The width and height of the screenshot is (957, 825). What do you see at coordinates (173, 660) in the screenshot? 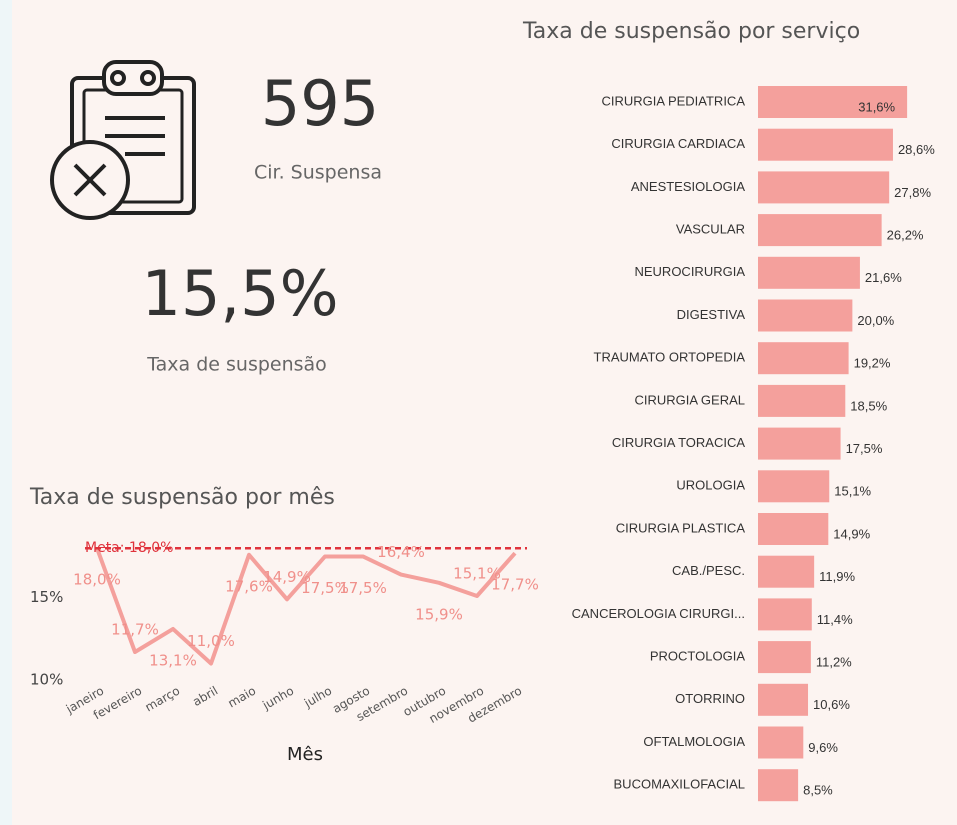
I see `data-label: 13,1%` at bounding box center [173, 660].